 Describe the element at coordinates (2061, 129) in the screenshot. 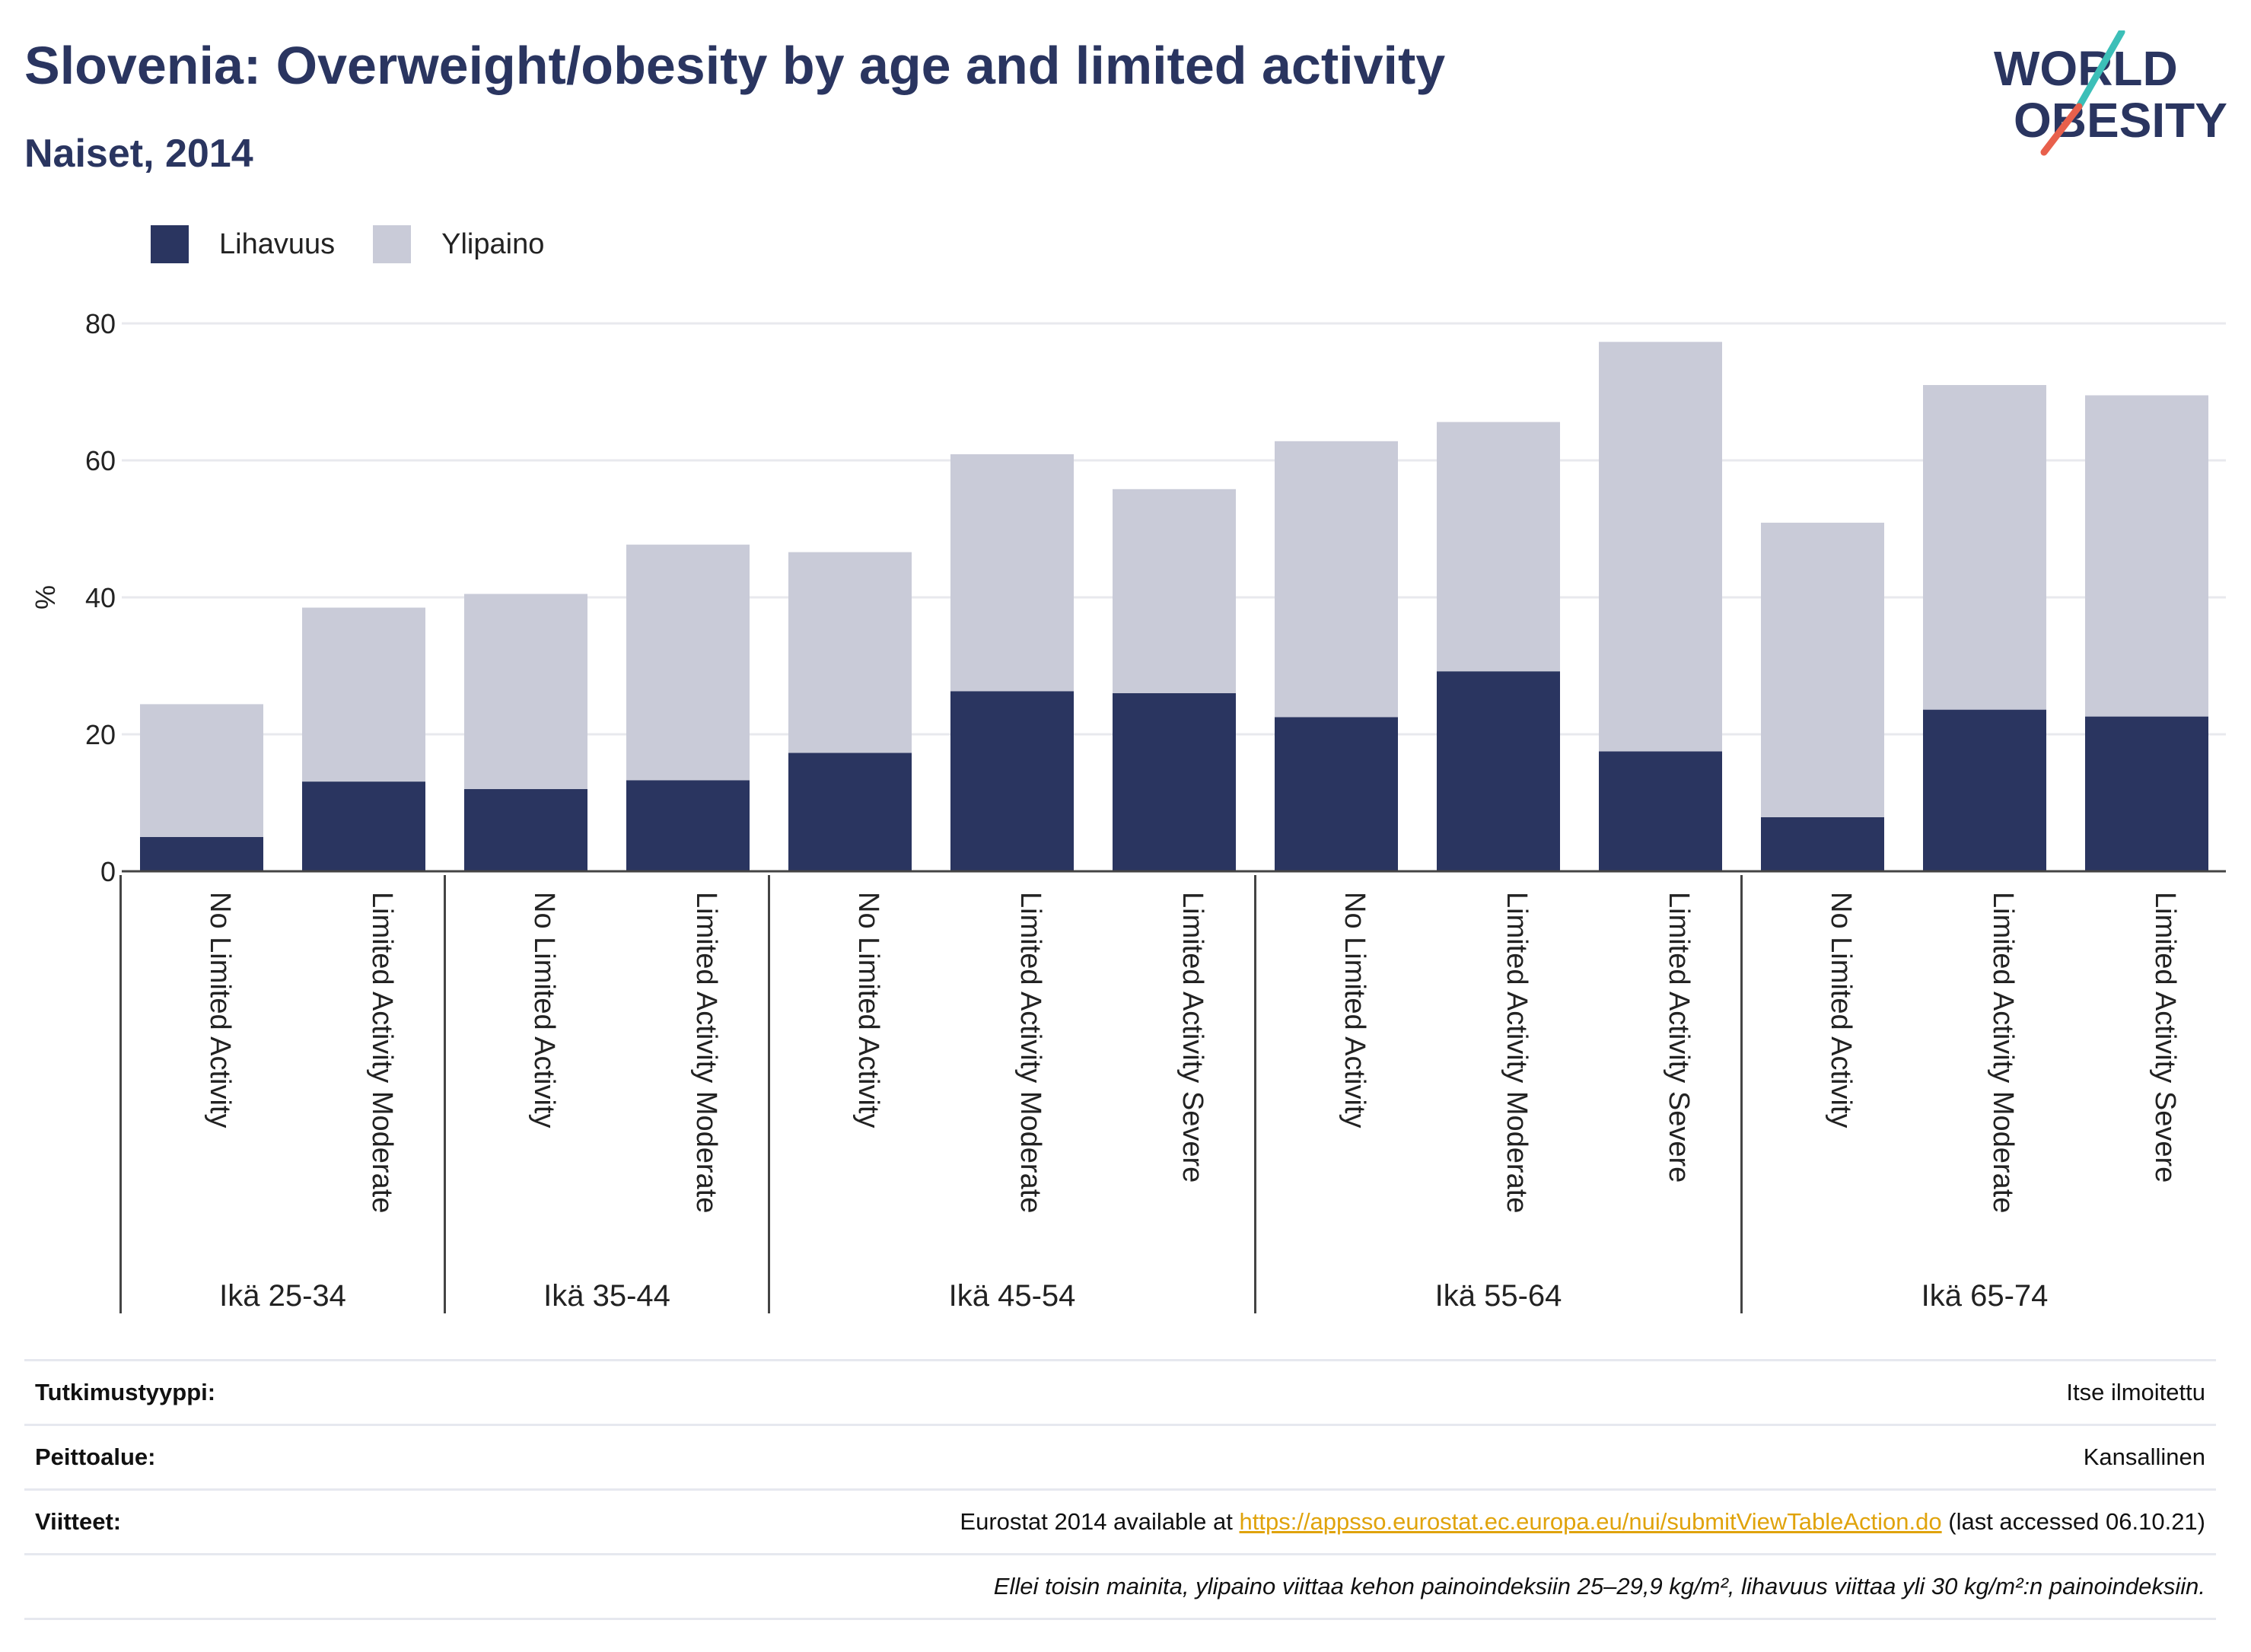

I see `logo-slash-coral` at that location.